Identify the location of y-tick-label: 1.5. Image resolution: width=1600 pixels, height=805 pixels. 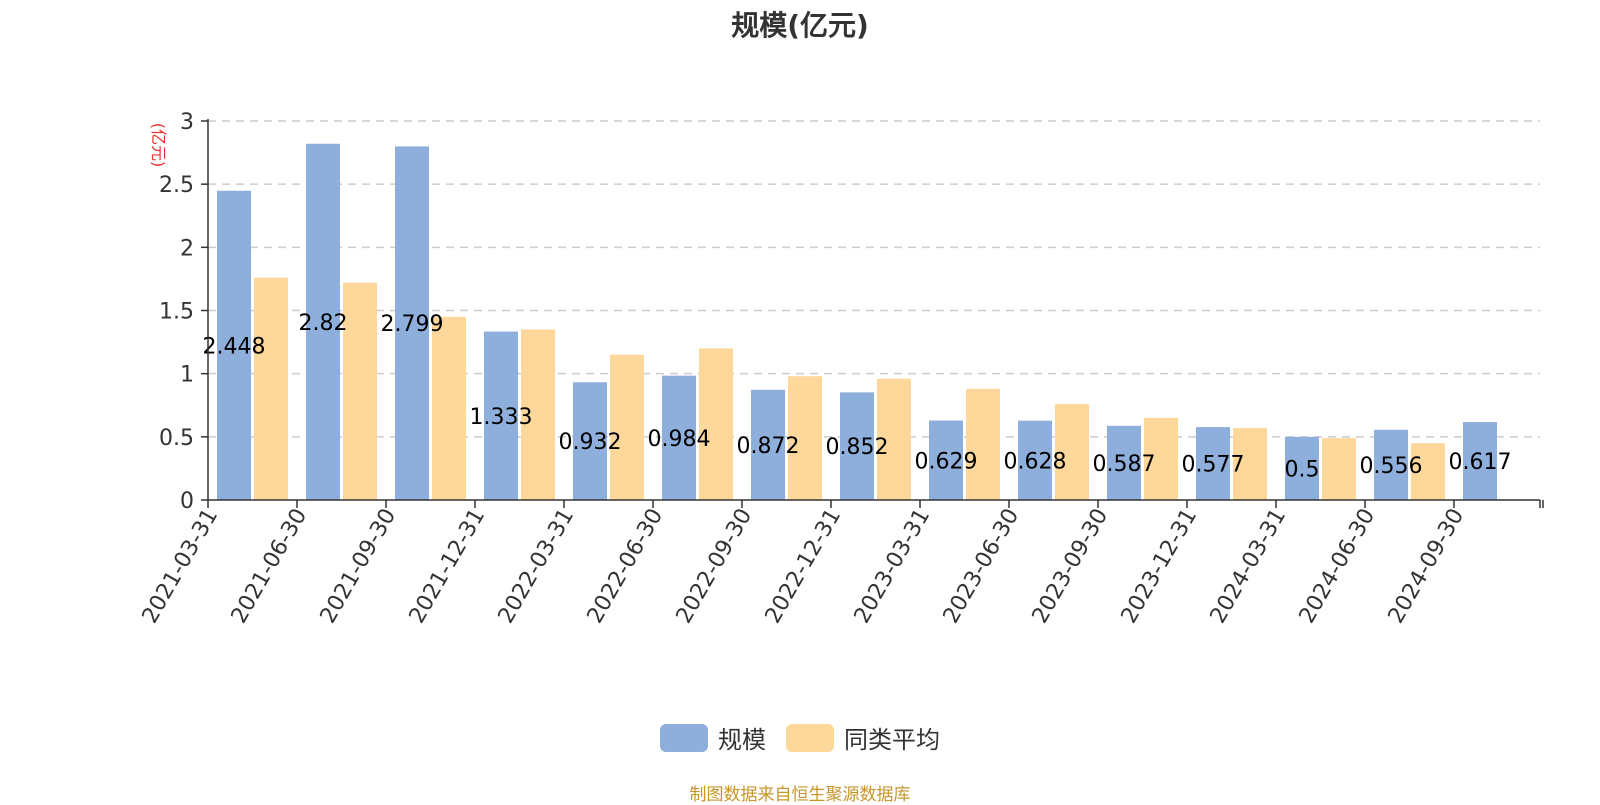
(176, 312).